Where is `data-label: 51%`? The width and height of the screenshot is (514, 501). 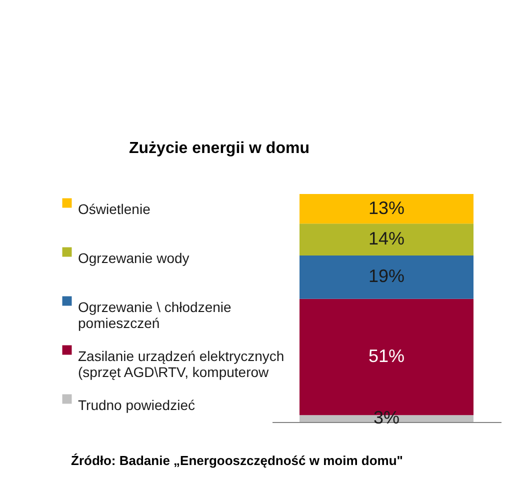 data-label: 51% is located at coordinates (386, 356).